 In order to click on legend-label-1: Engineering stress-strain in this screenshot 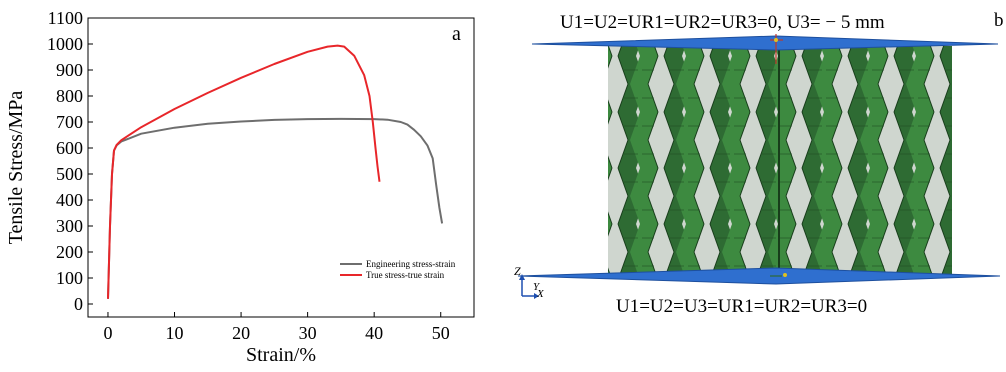, I will do `click(411, 264)`.